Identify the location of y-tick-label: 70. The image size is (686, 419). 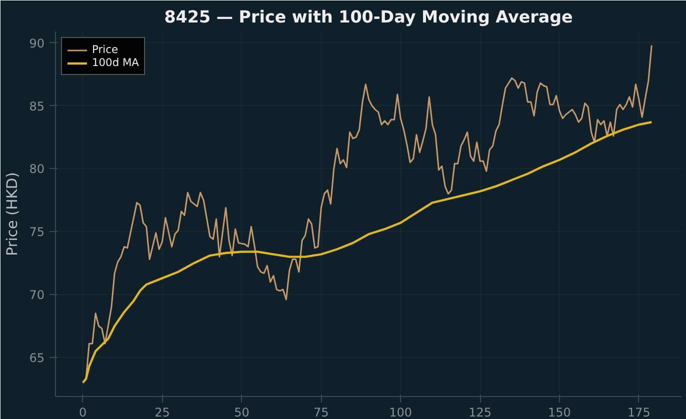
(37, 295).